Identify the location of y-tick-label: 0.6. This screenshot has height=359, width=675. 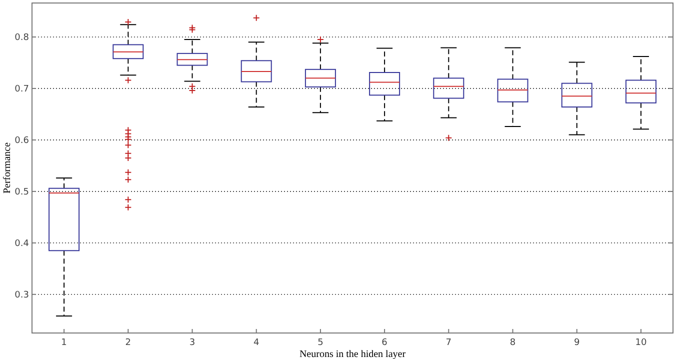
(22, 141).